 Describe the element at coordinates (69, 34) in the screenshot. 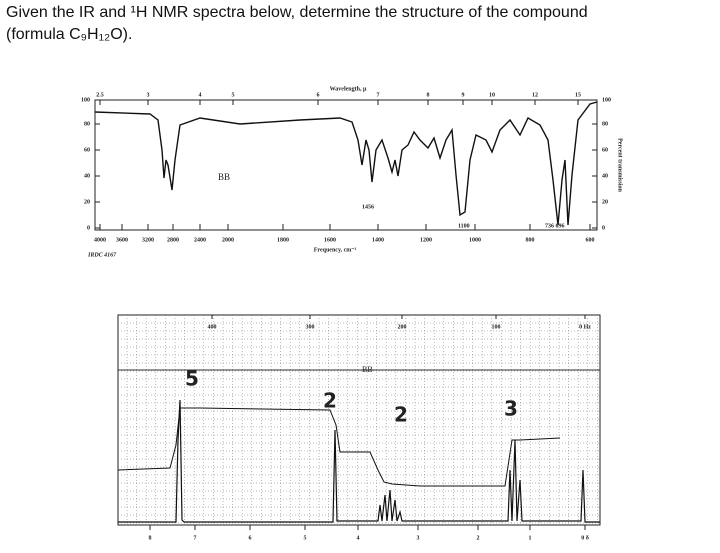

I see `question-line: (formula C₉H₁₂O).` at that location.